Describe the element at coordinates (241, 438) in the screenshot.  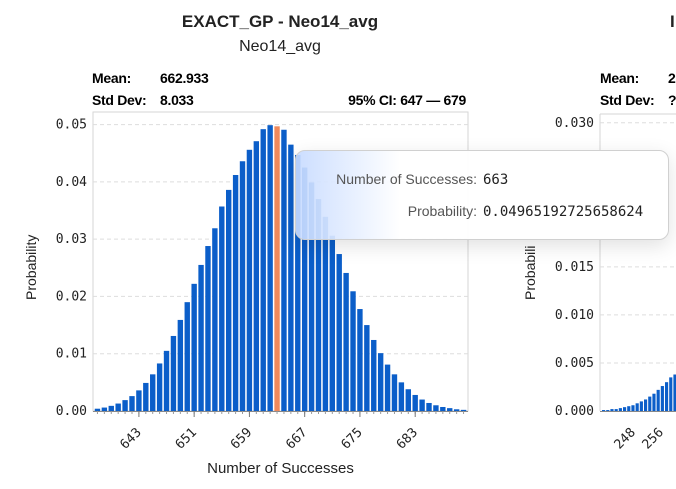
I see `x-tick-label: 659` at that location.